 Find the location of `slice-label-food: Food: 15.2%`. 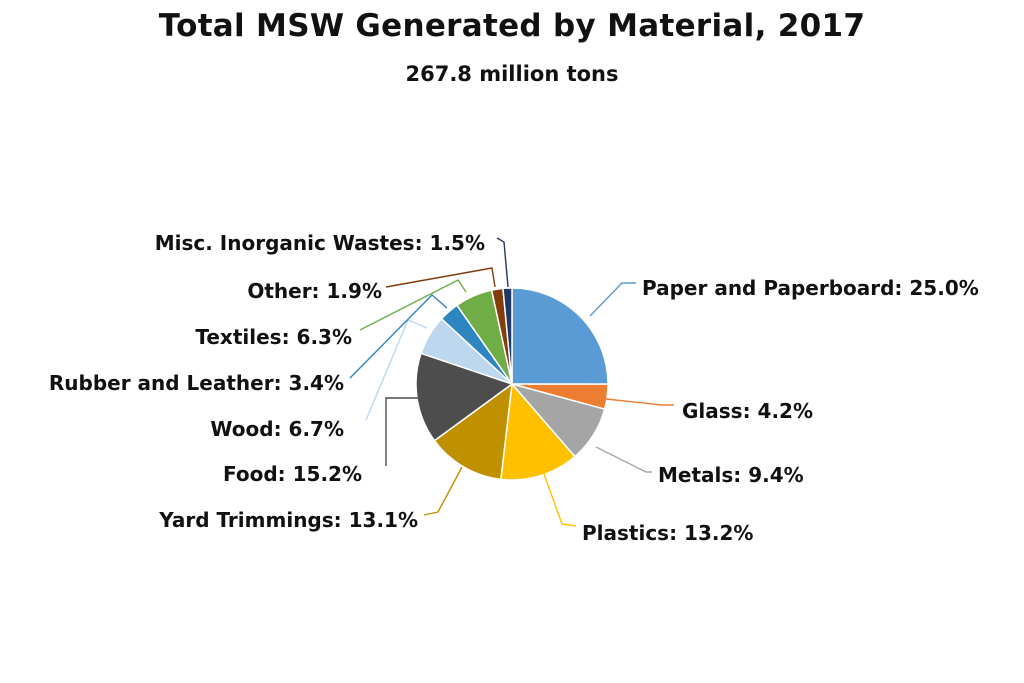

slice-label-food: Food: 15.2% is located at coordinates (292, 474).